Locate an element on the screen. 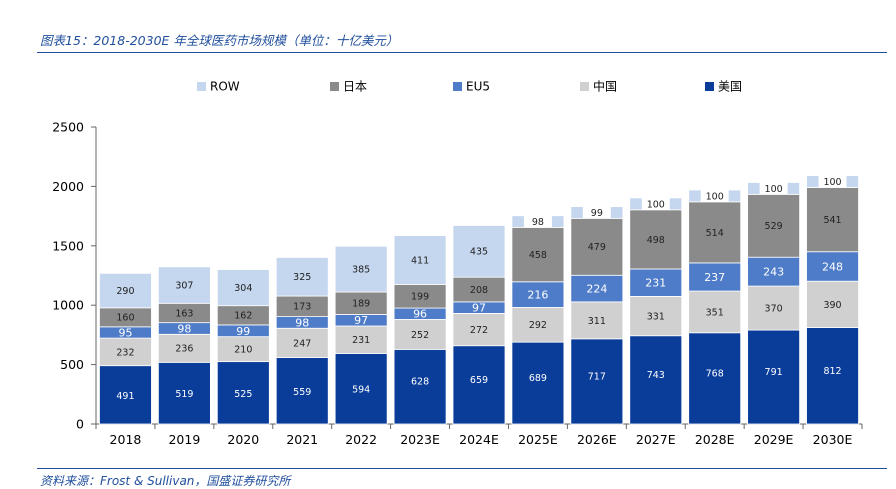 This screenshot has width=896, height=489. data-label: 100 is located at coordinates (715, 196).